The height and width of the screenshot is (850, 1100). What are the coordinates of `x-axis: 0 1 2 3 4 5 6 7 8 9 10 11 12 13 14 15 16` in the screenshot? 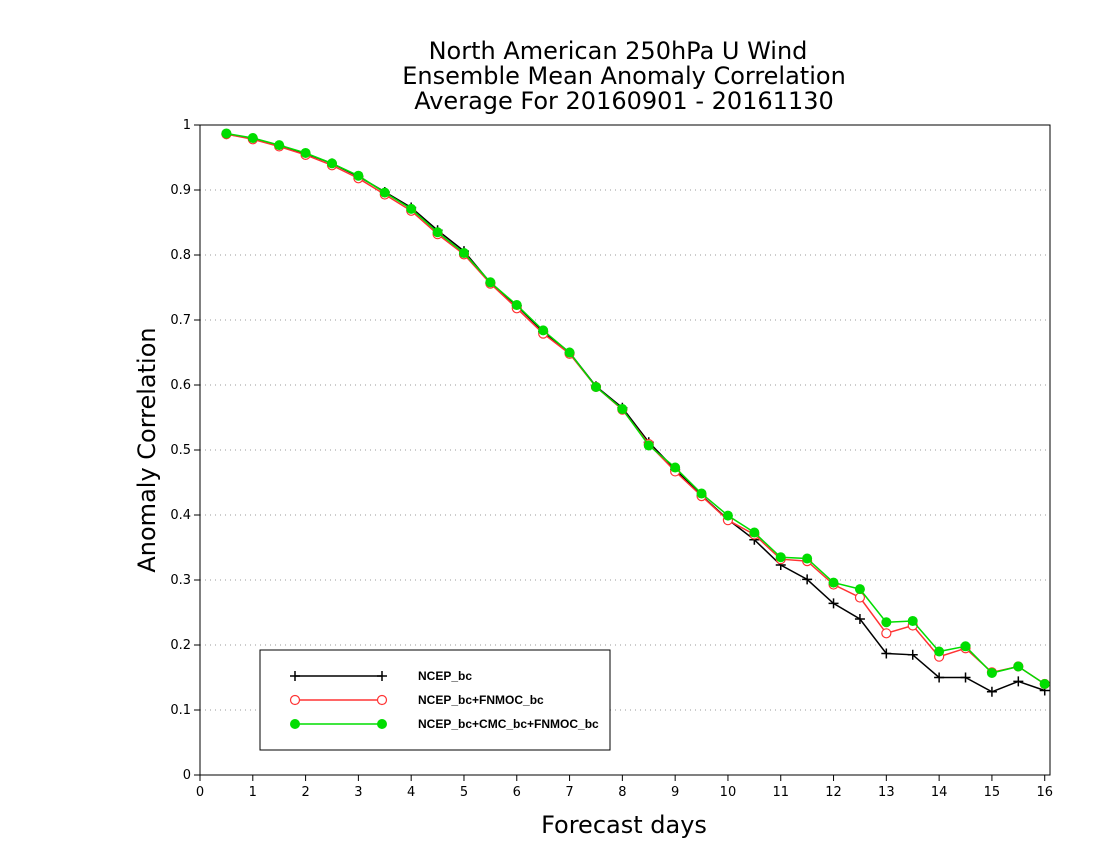 It's located at (624, 787).